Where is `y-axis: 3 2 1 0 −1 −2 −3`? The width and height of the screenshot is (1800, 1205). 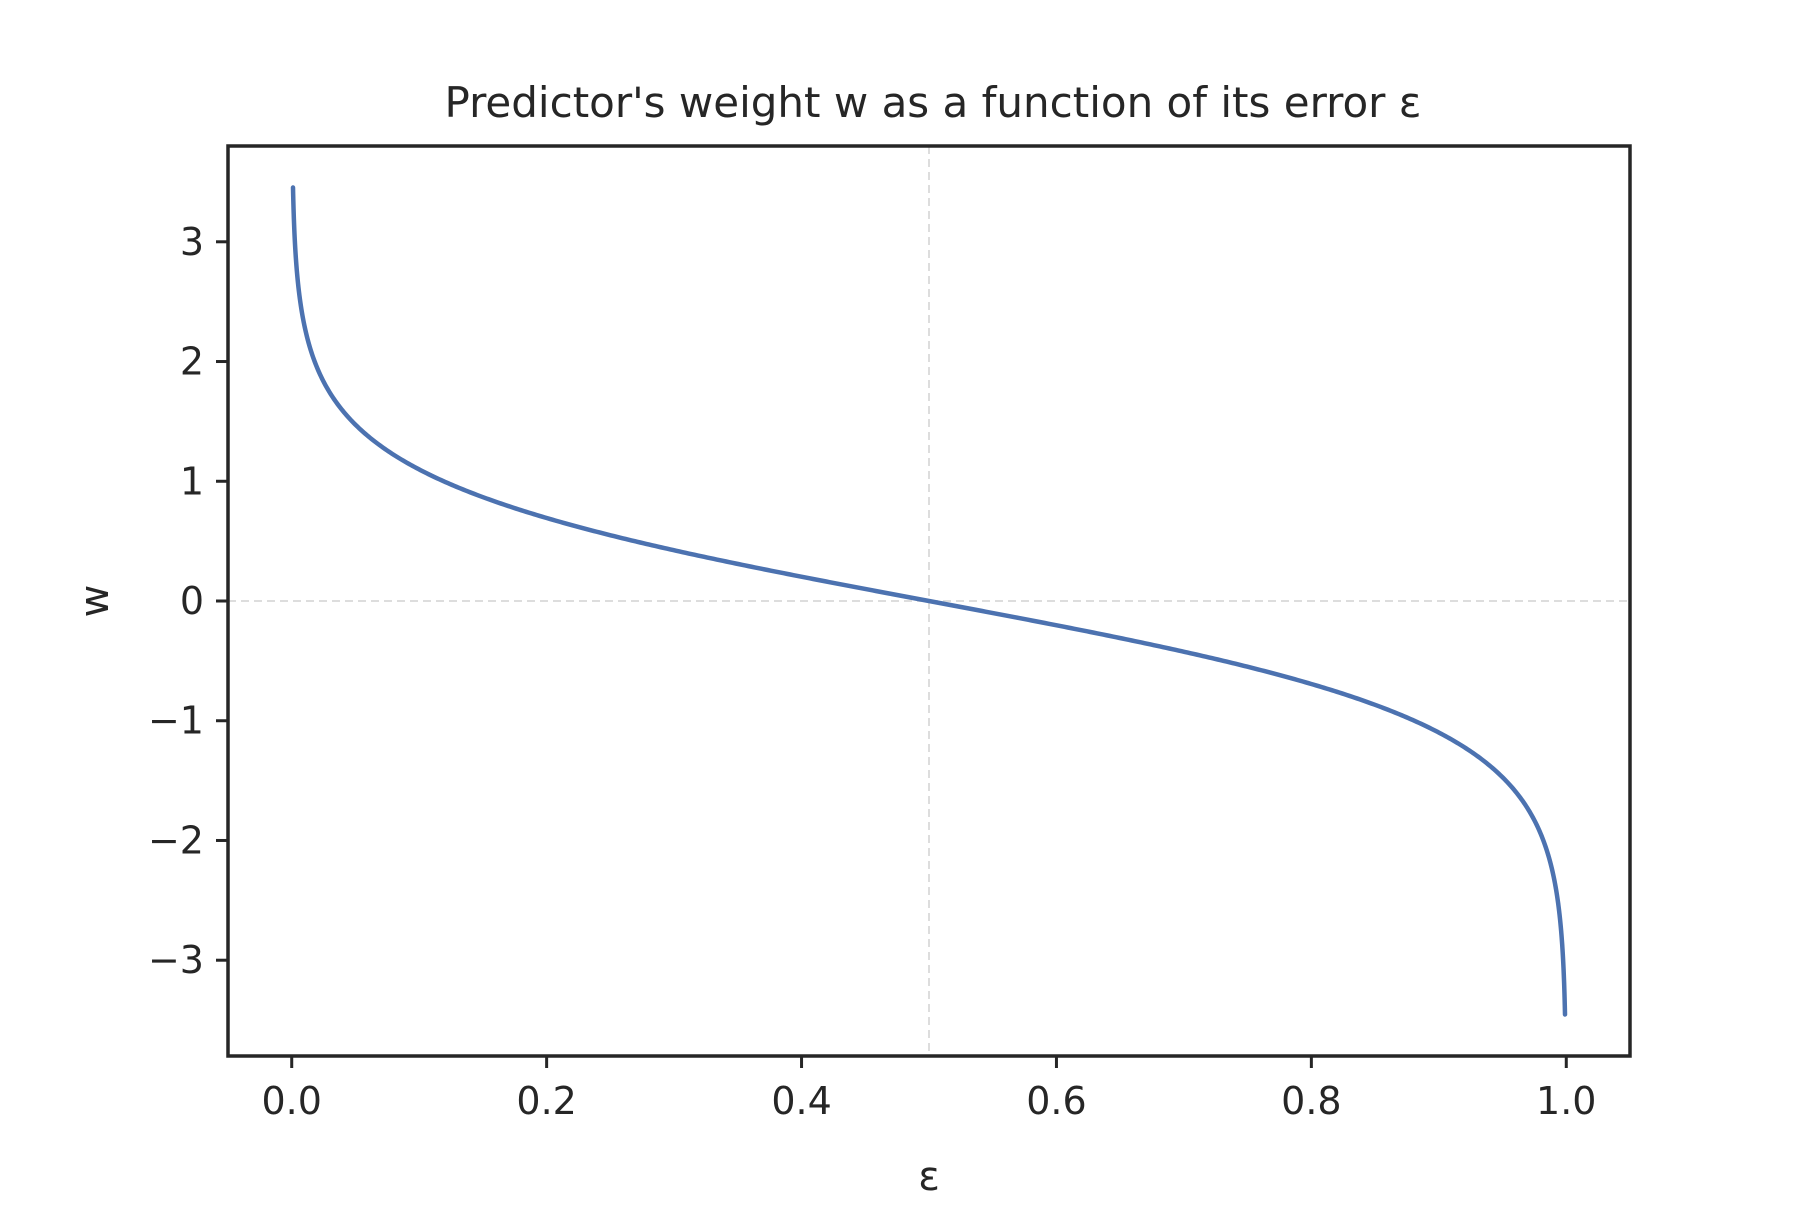 y-axis: 3 2 1 0 −1 −2 −3 is located at coordinates (188, 601).